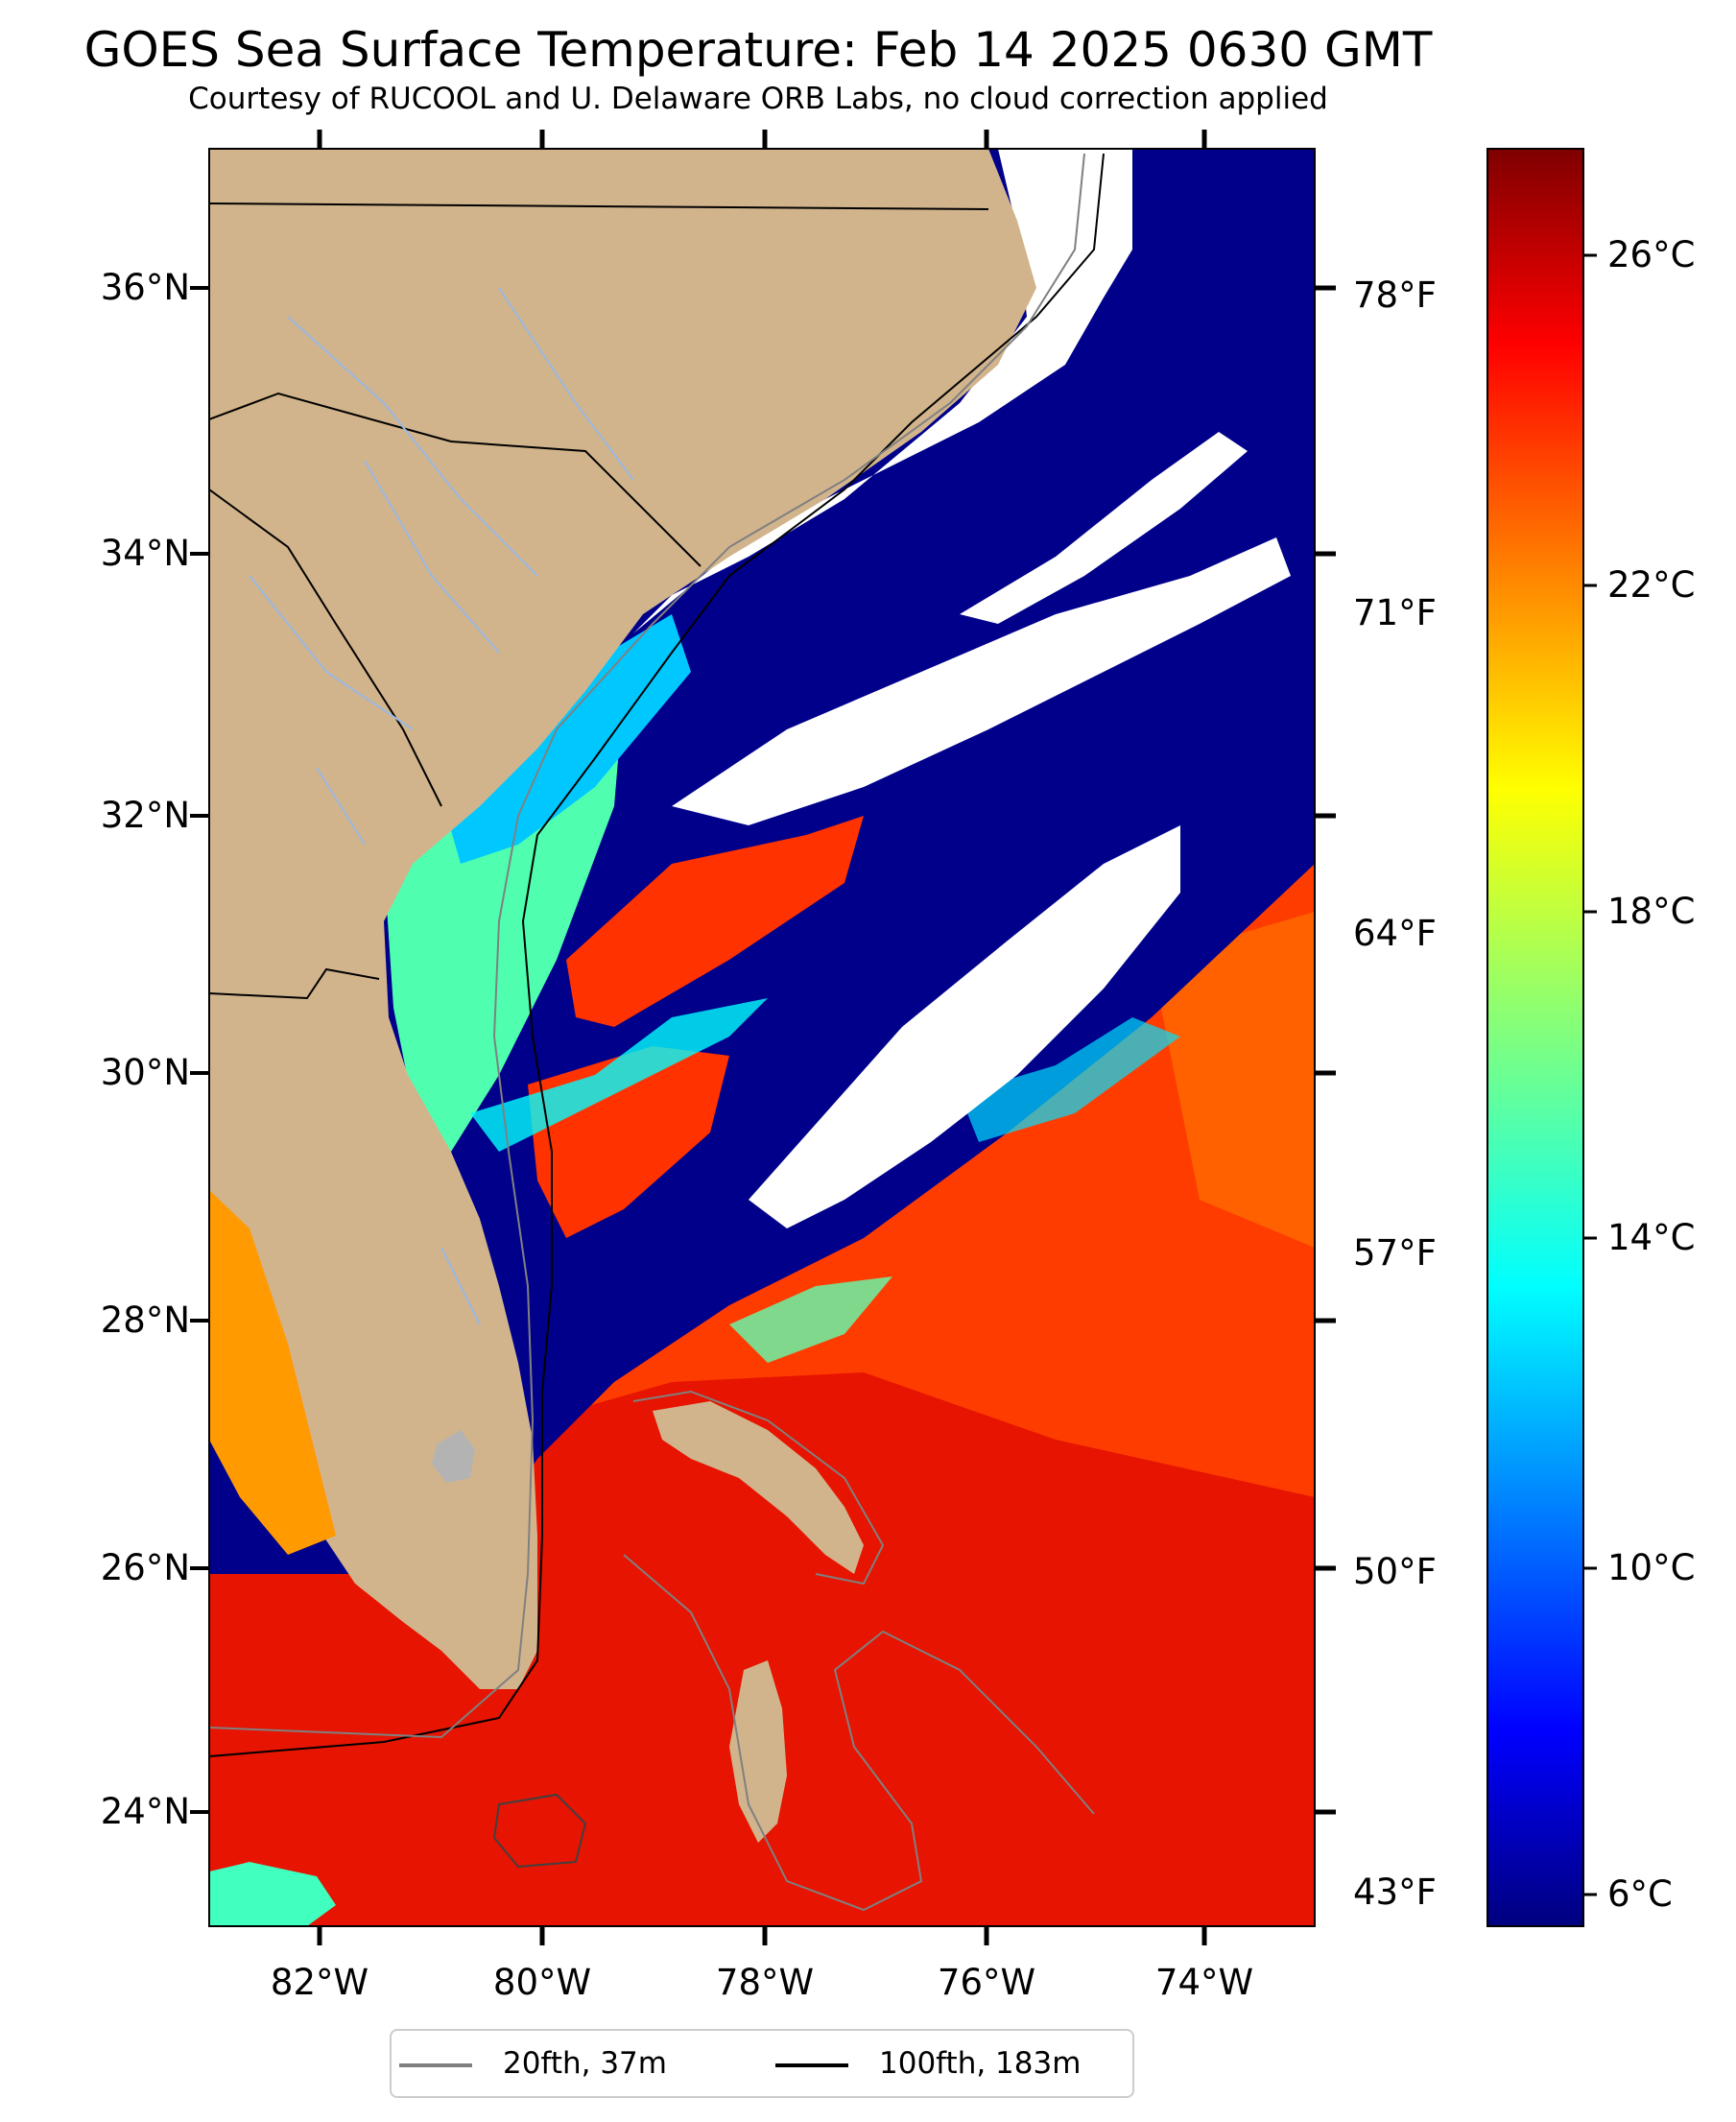  Describe the element at coordinates (1651, 1567) in the screenshot. I see `celsius-label-10: 10°C` at that location.